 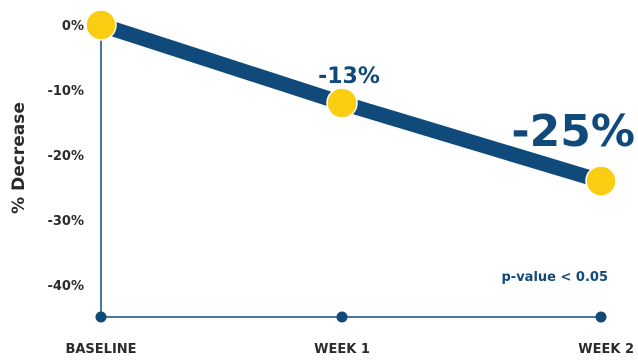 I want to click on y-axis-ticks: 0% -10% -20% -30% -40%, so click(x=65, y=156).